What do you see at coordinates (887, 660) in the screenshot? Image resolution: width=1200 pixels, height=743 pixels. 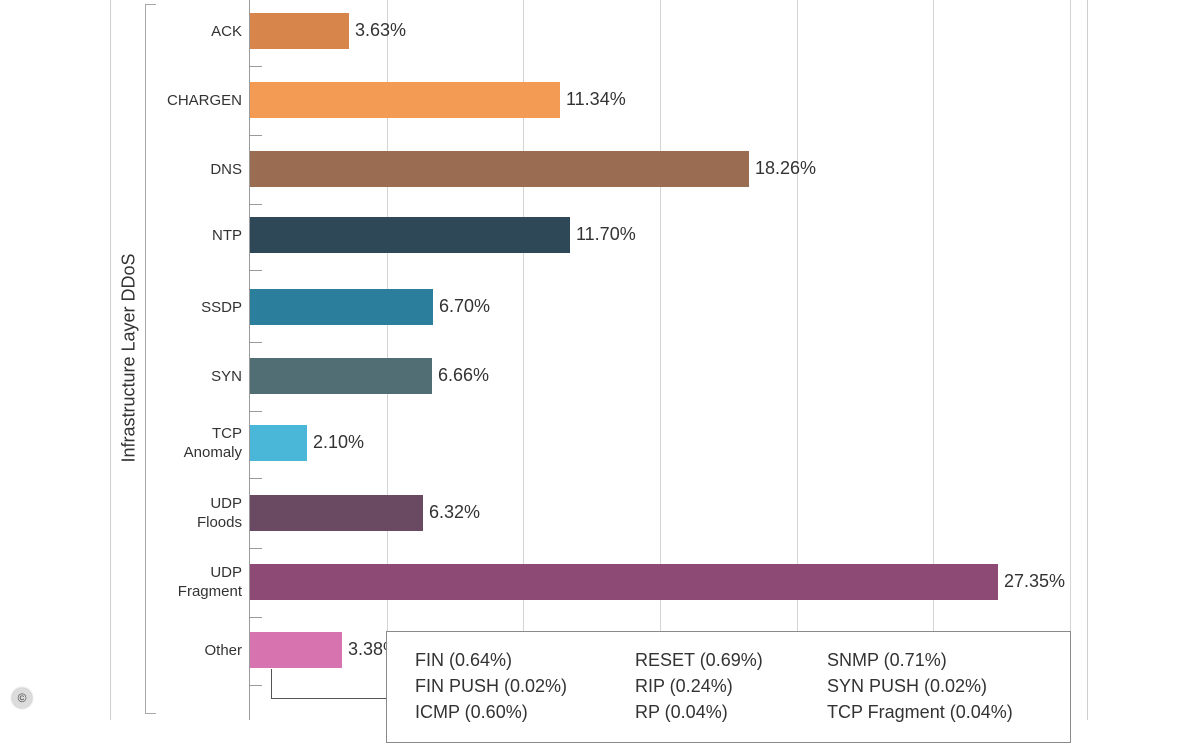 I see `other-breakdown-item: SNMP (0.71%)` at bounding box center [887, 660].